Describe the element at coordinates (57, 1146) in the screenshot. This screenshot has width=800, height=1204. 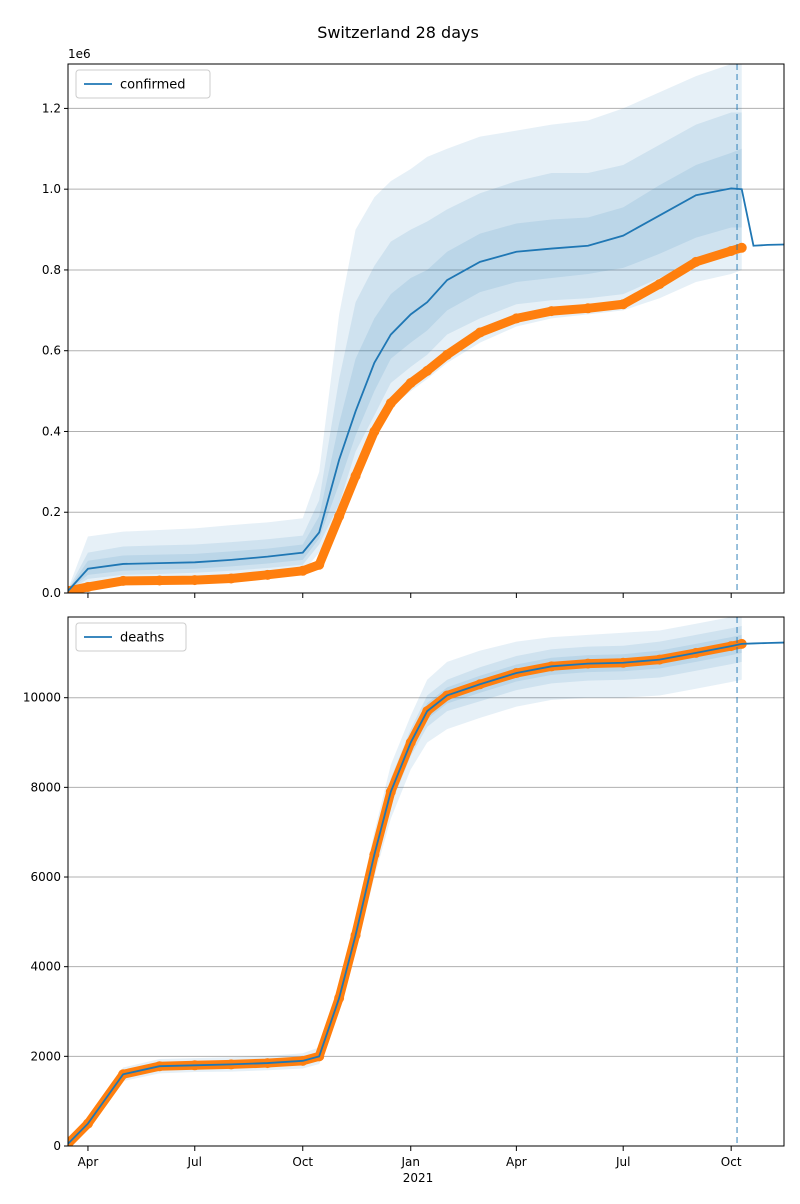
I see `y-tick-label: 0` at that location.